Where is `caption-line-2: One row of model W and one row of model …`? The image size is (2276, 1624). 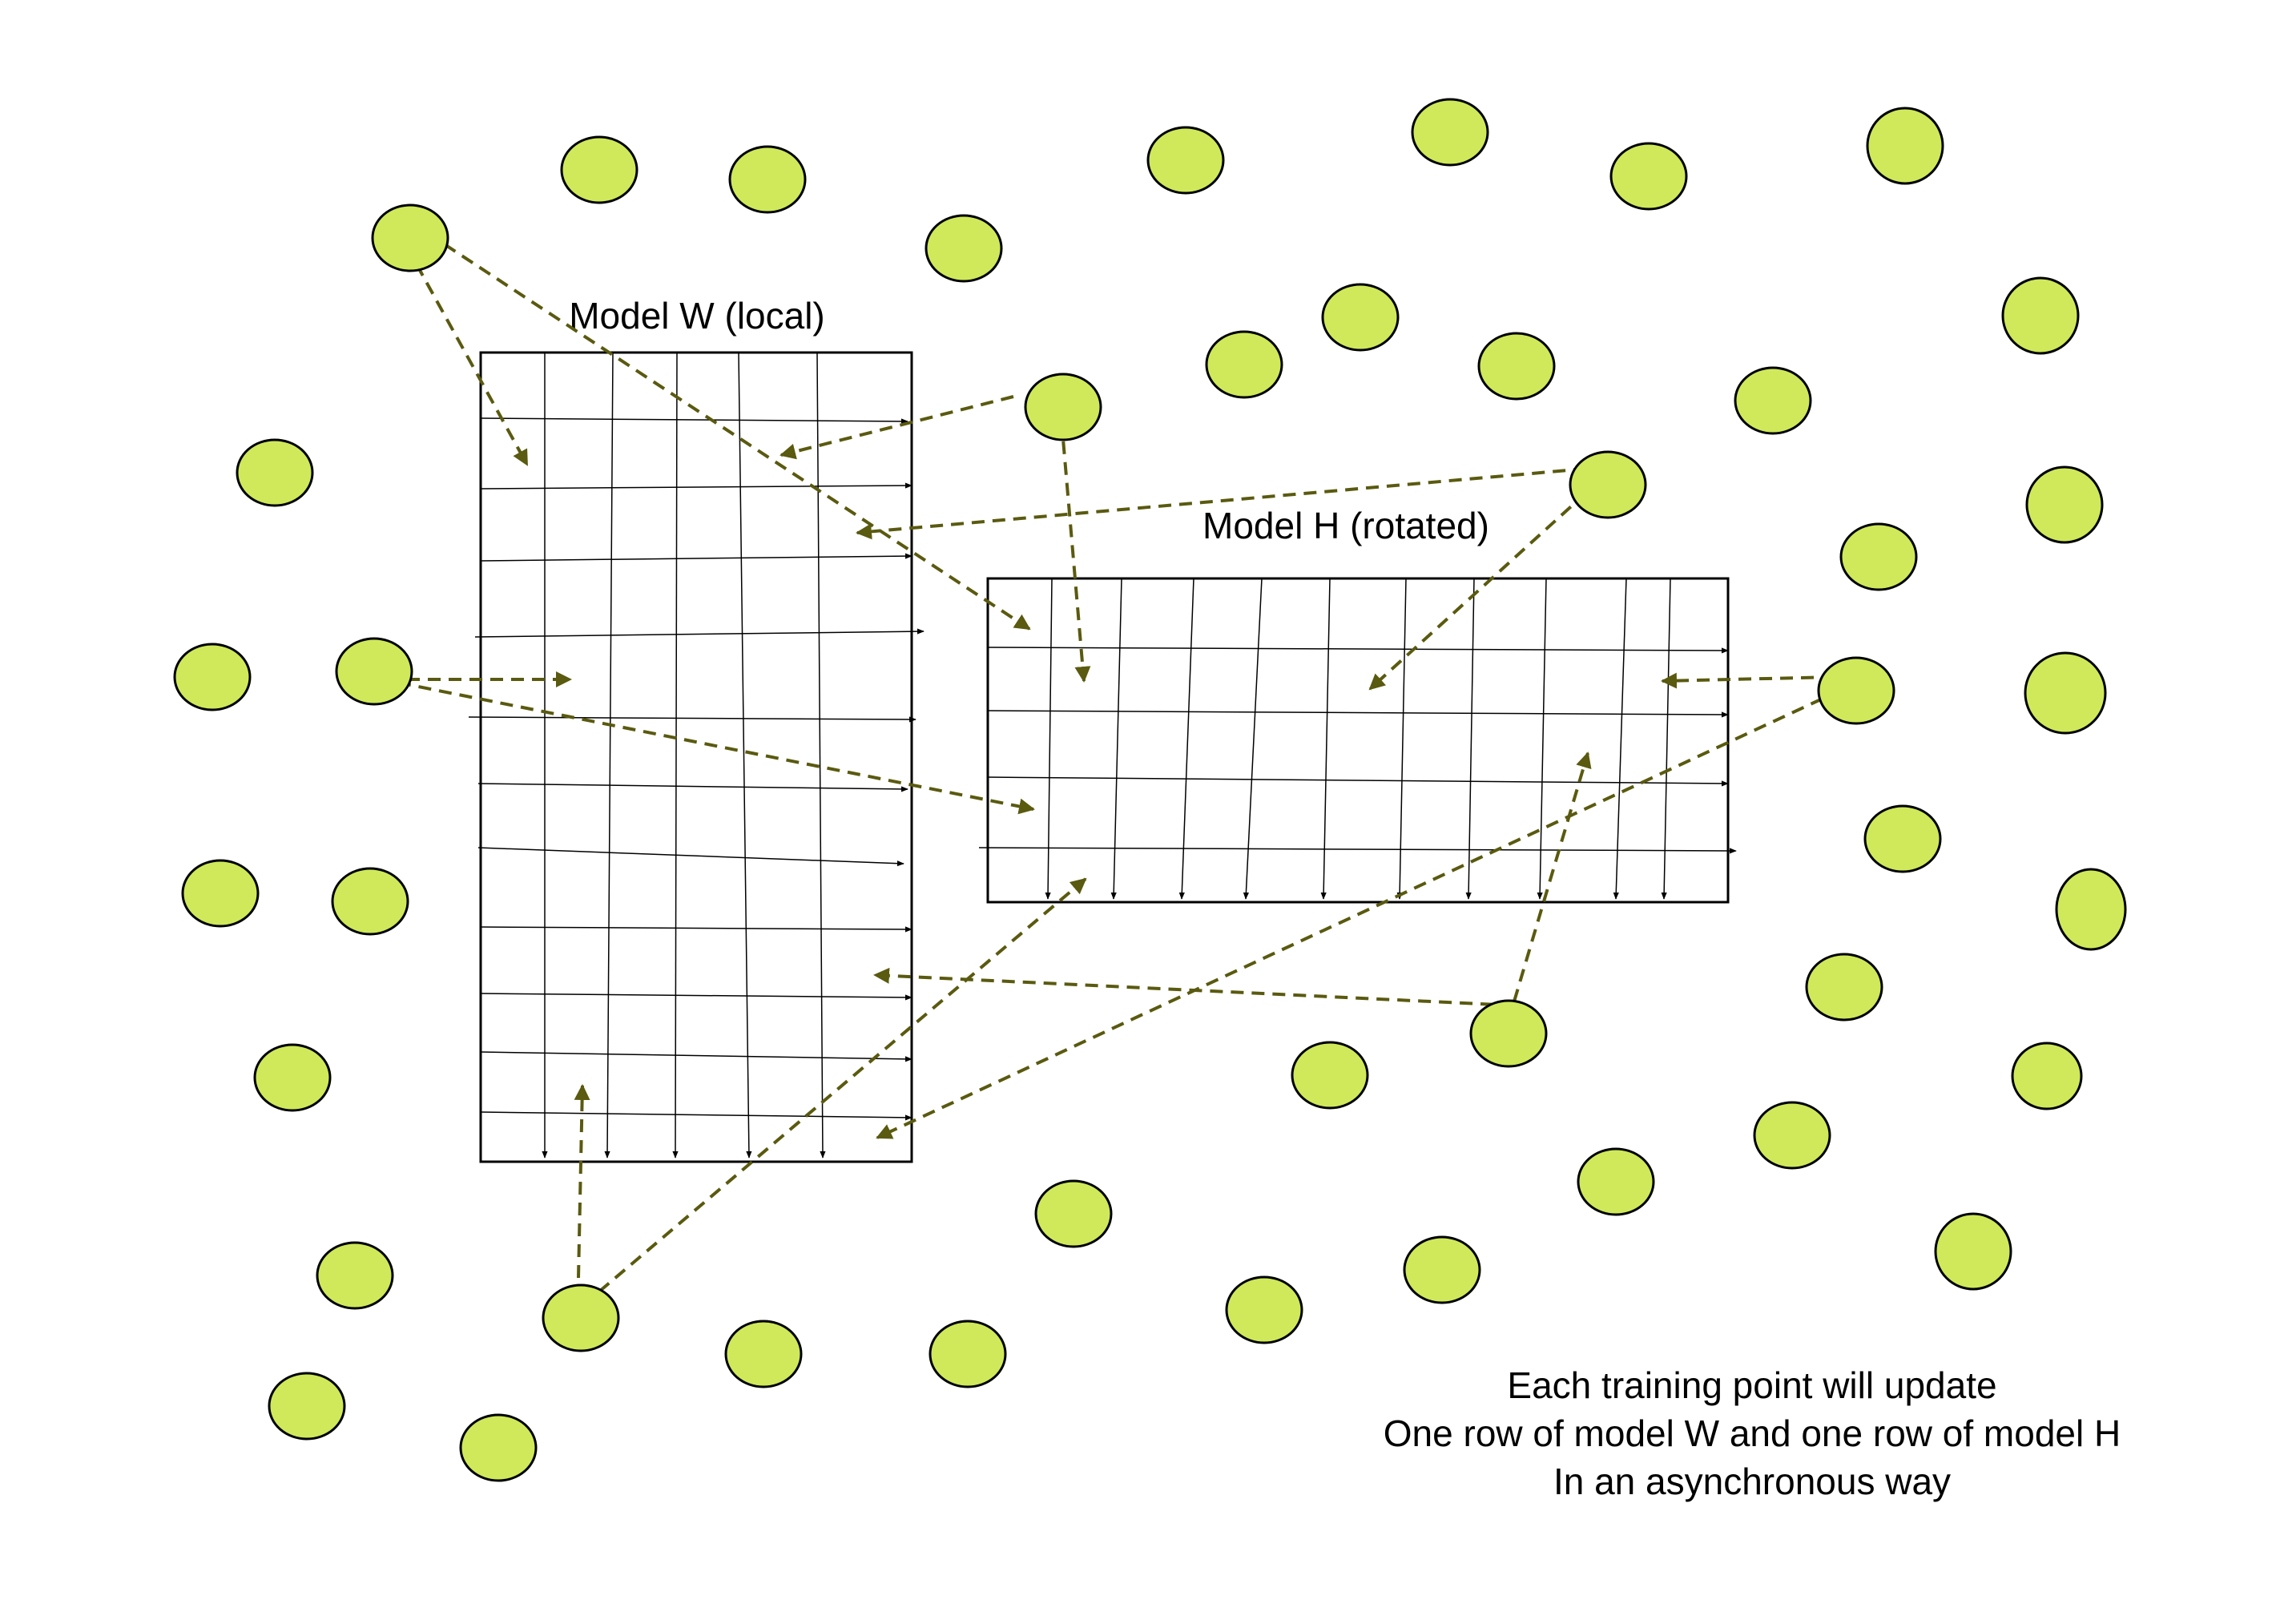
caption-line-2: One row of model W and one row of model … is located at coordinates (1752, 1433).